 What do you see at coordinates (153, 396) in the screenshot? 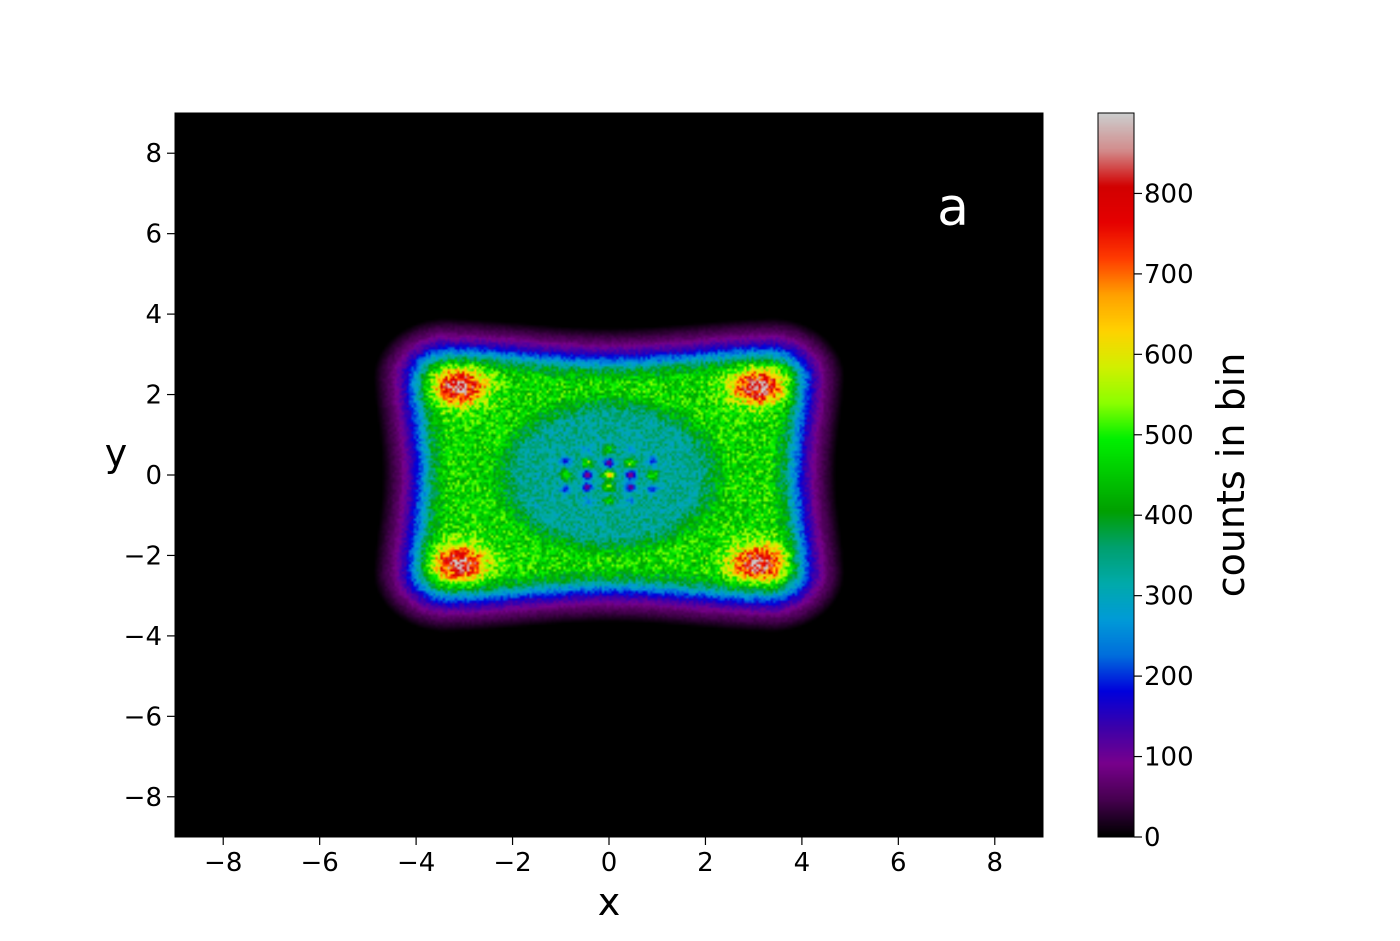
I see `y-tick-label: 2` at bounding box center [153, 396].